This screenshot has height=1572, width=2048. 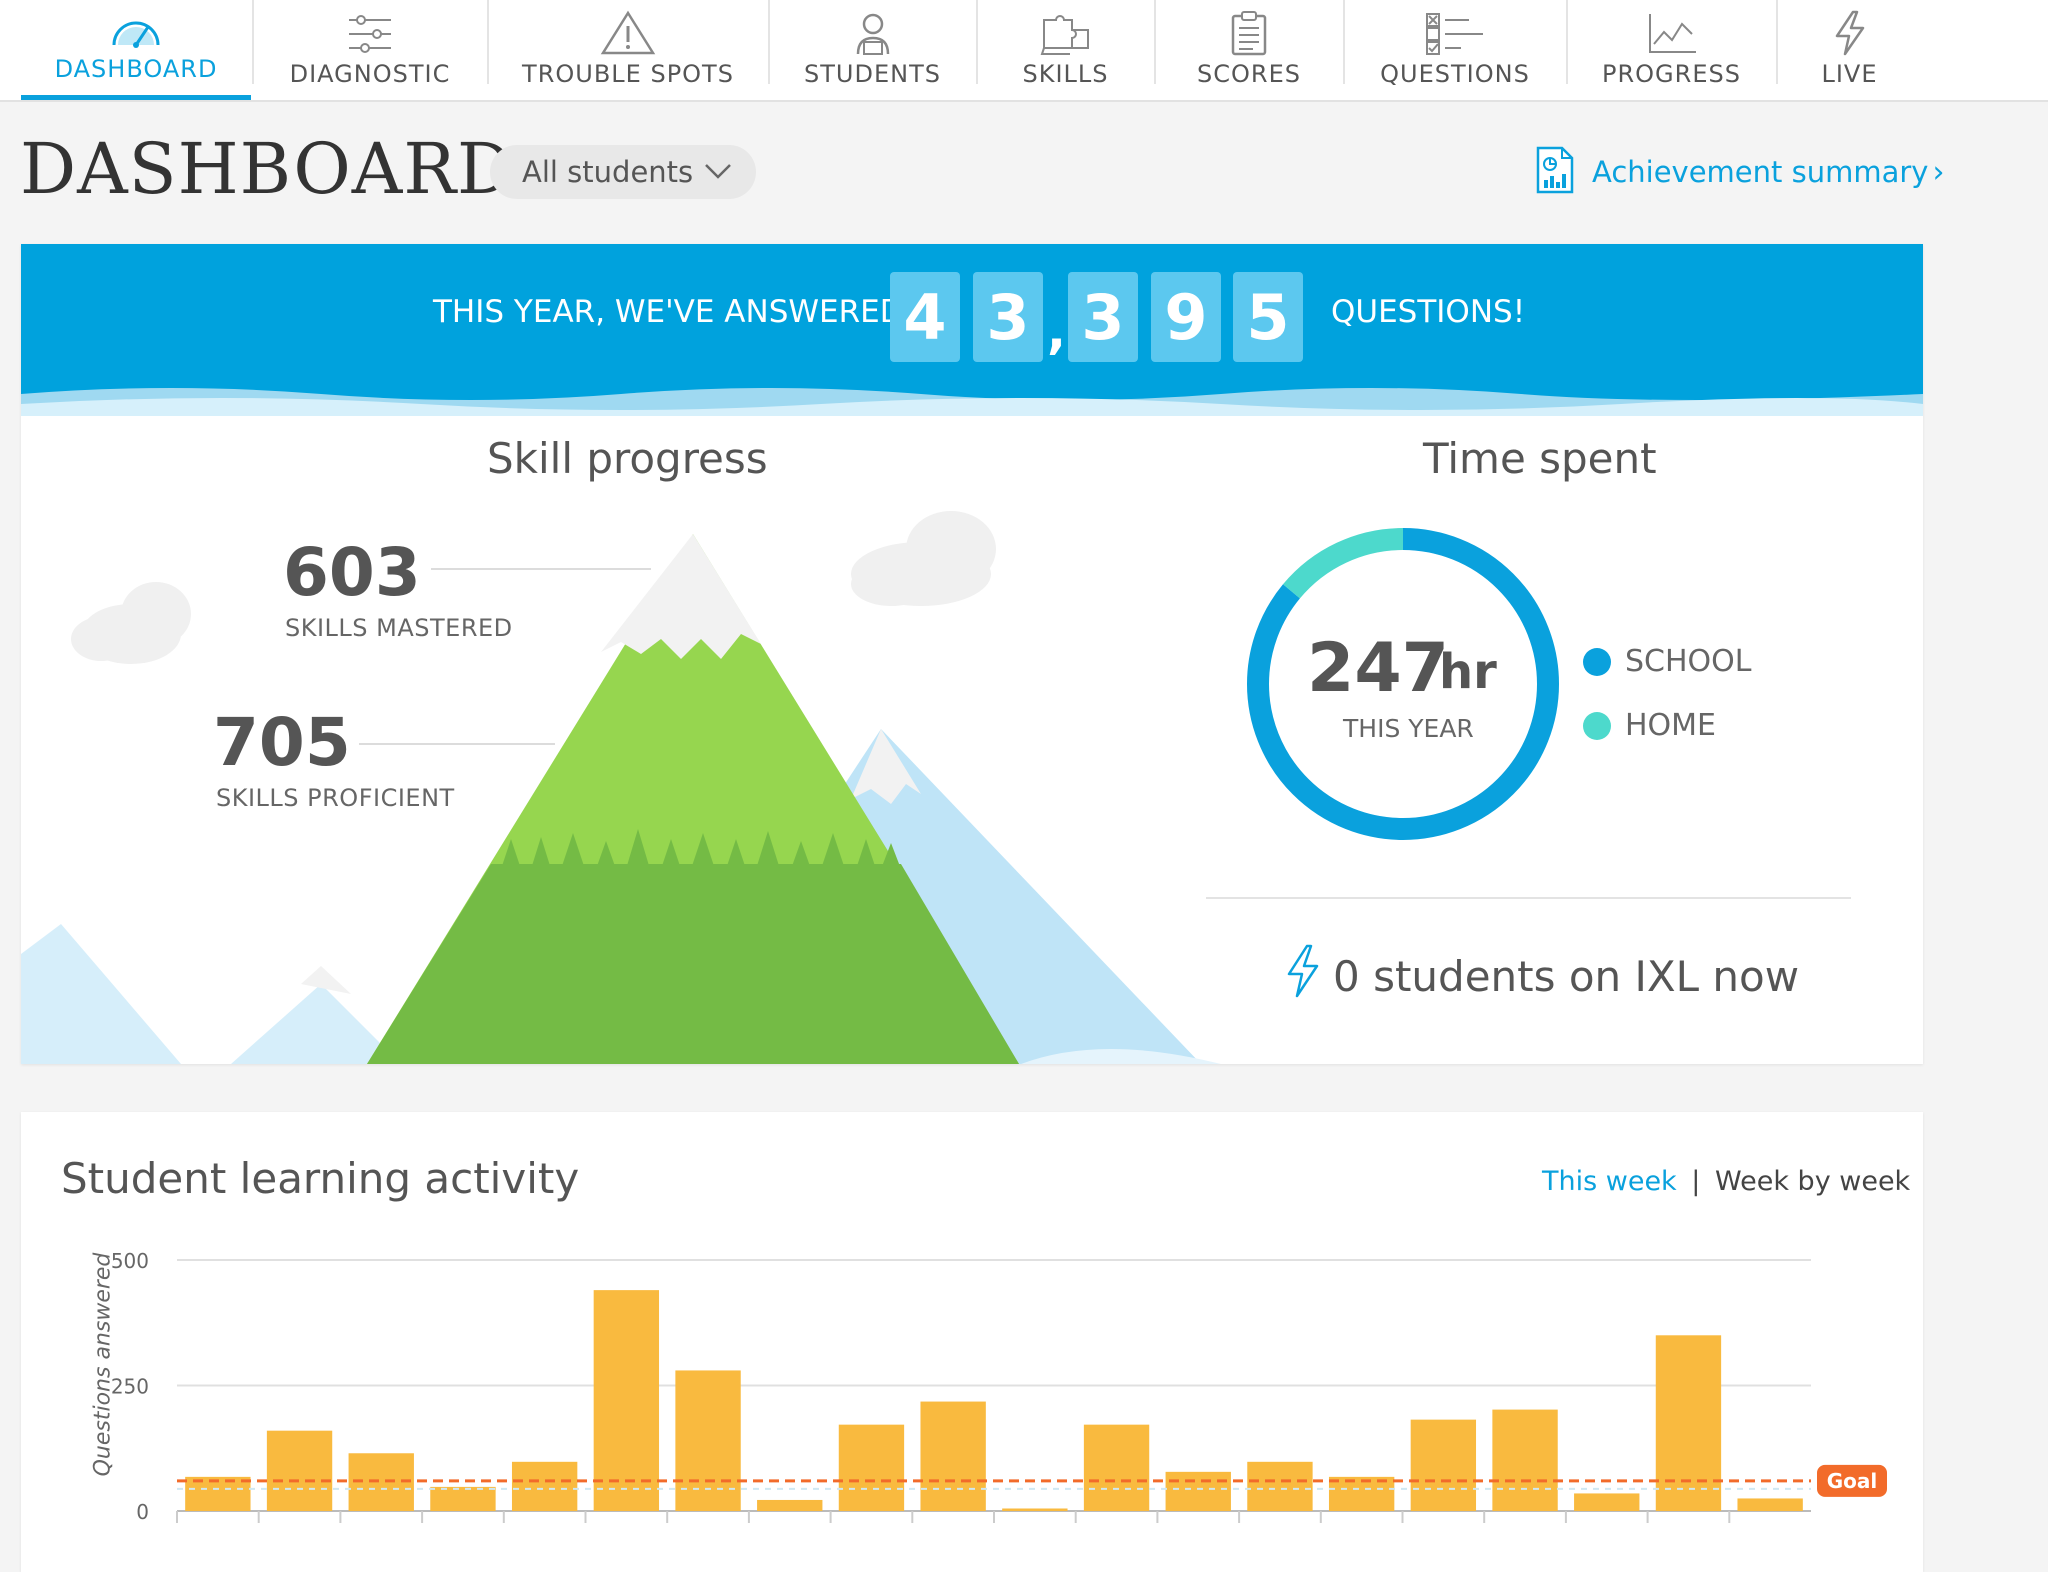 What do you see at coordinates (1540, 458) in the screenshot?
I see `time-spent-title: Time spent` at bounding box center [1540, 458].